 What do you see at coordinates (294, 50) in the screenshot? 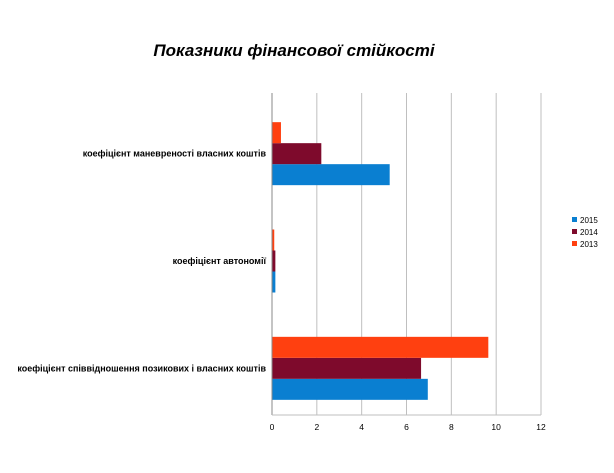
I see `chart-title: Показники фінансової стійкості` at bounding box center [294, 50].